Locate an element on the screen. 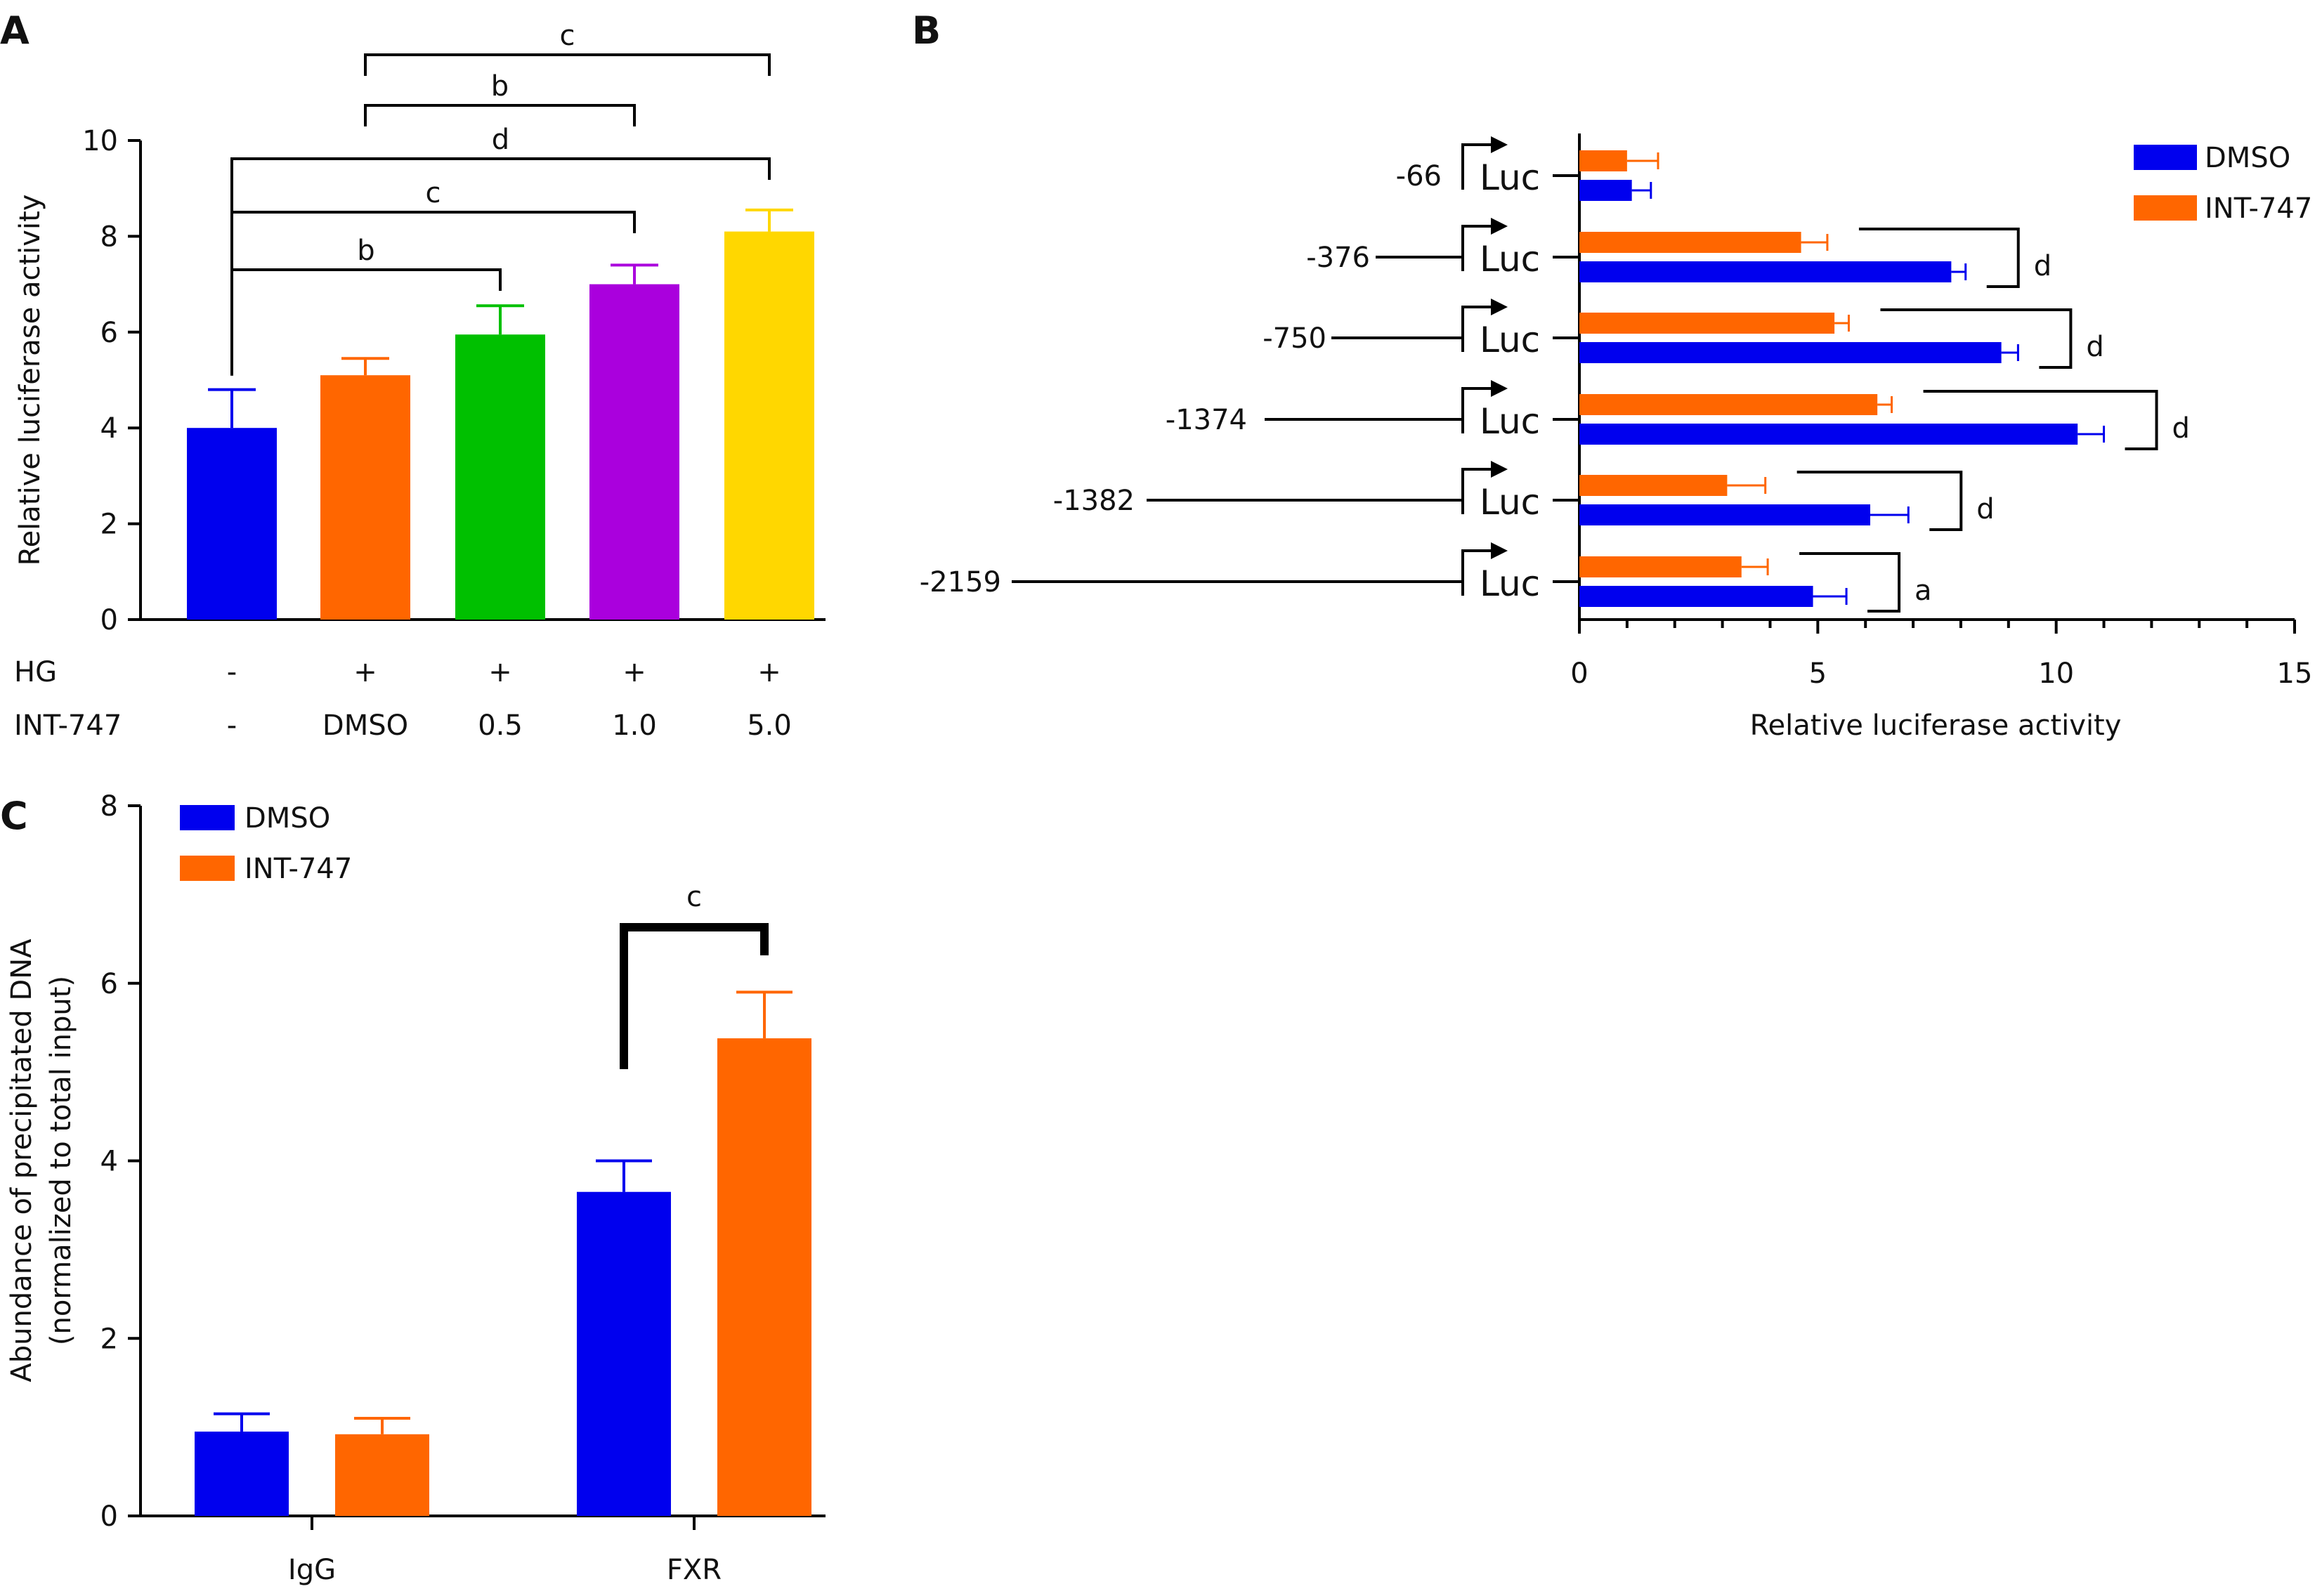 The width and height of the screenshot is (2322, 1596). construct-label: -750 is located at coordinates (1294, 338).